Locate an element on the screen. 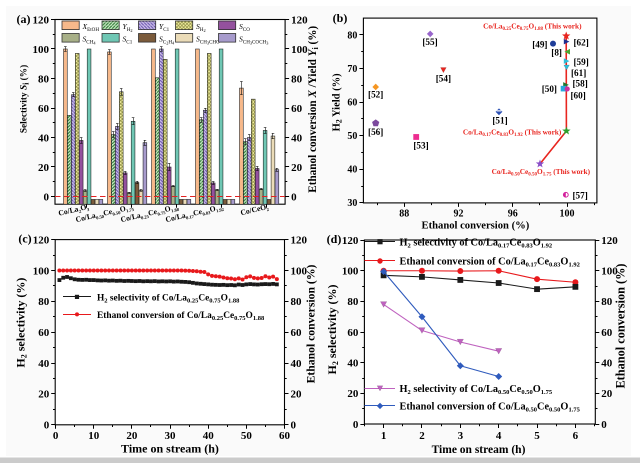 The width and height of the screenshot is (640, 463). svg-text: [59] is located at coordinates (581, 62).